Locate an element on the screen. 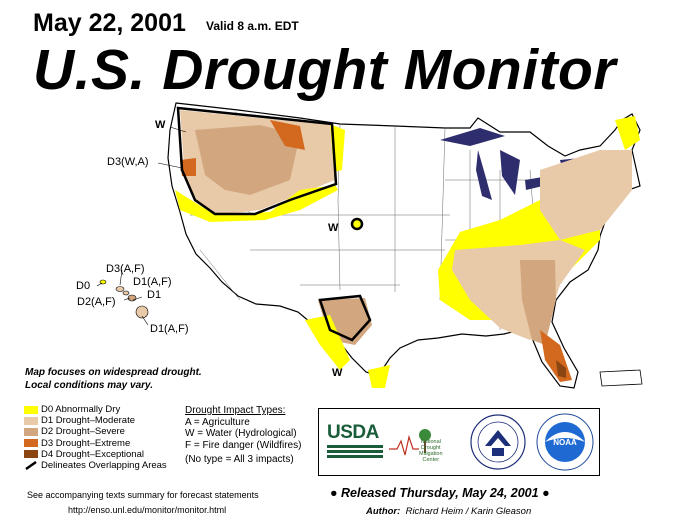 This screenshot has width=675, height=522. map-label-d3-wa: D3(W,A) is located at coordinates (128, 162).